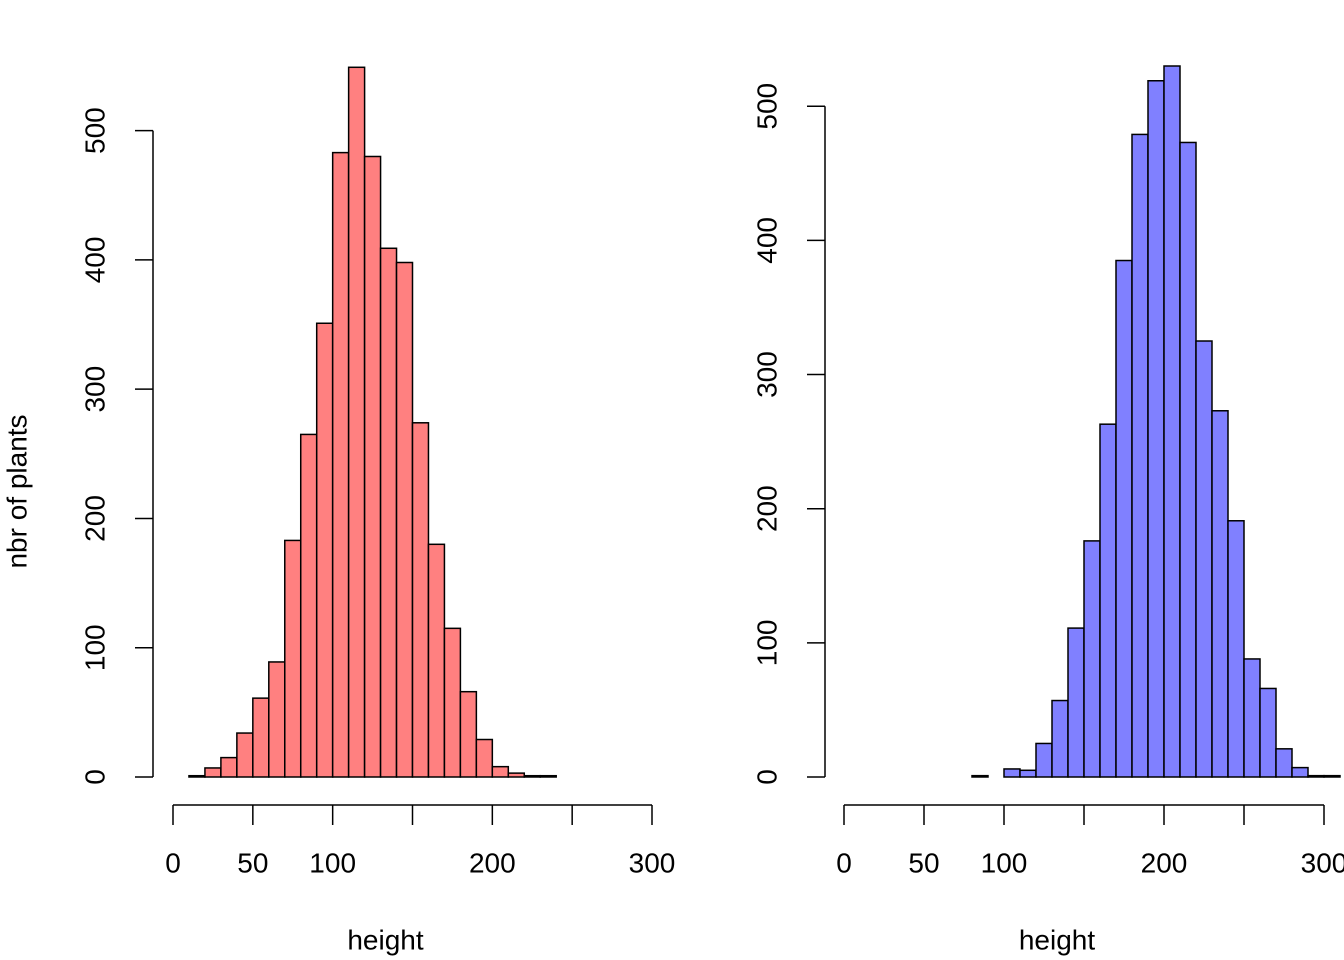  What do you see at coordinates (16, 491) in the screenshot?
I see `y-axis-label: nbr of plants` at bounding box center [16, 491].